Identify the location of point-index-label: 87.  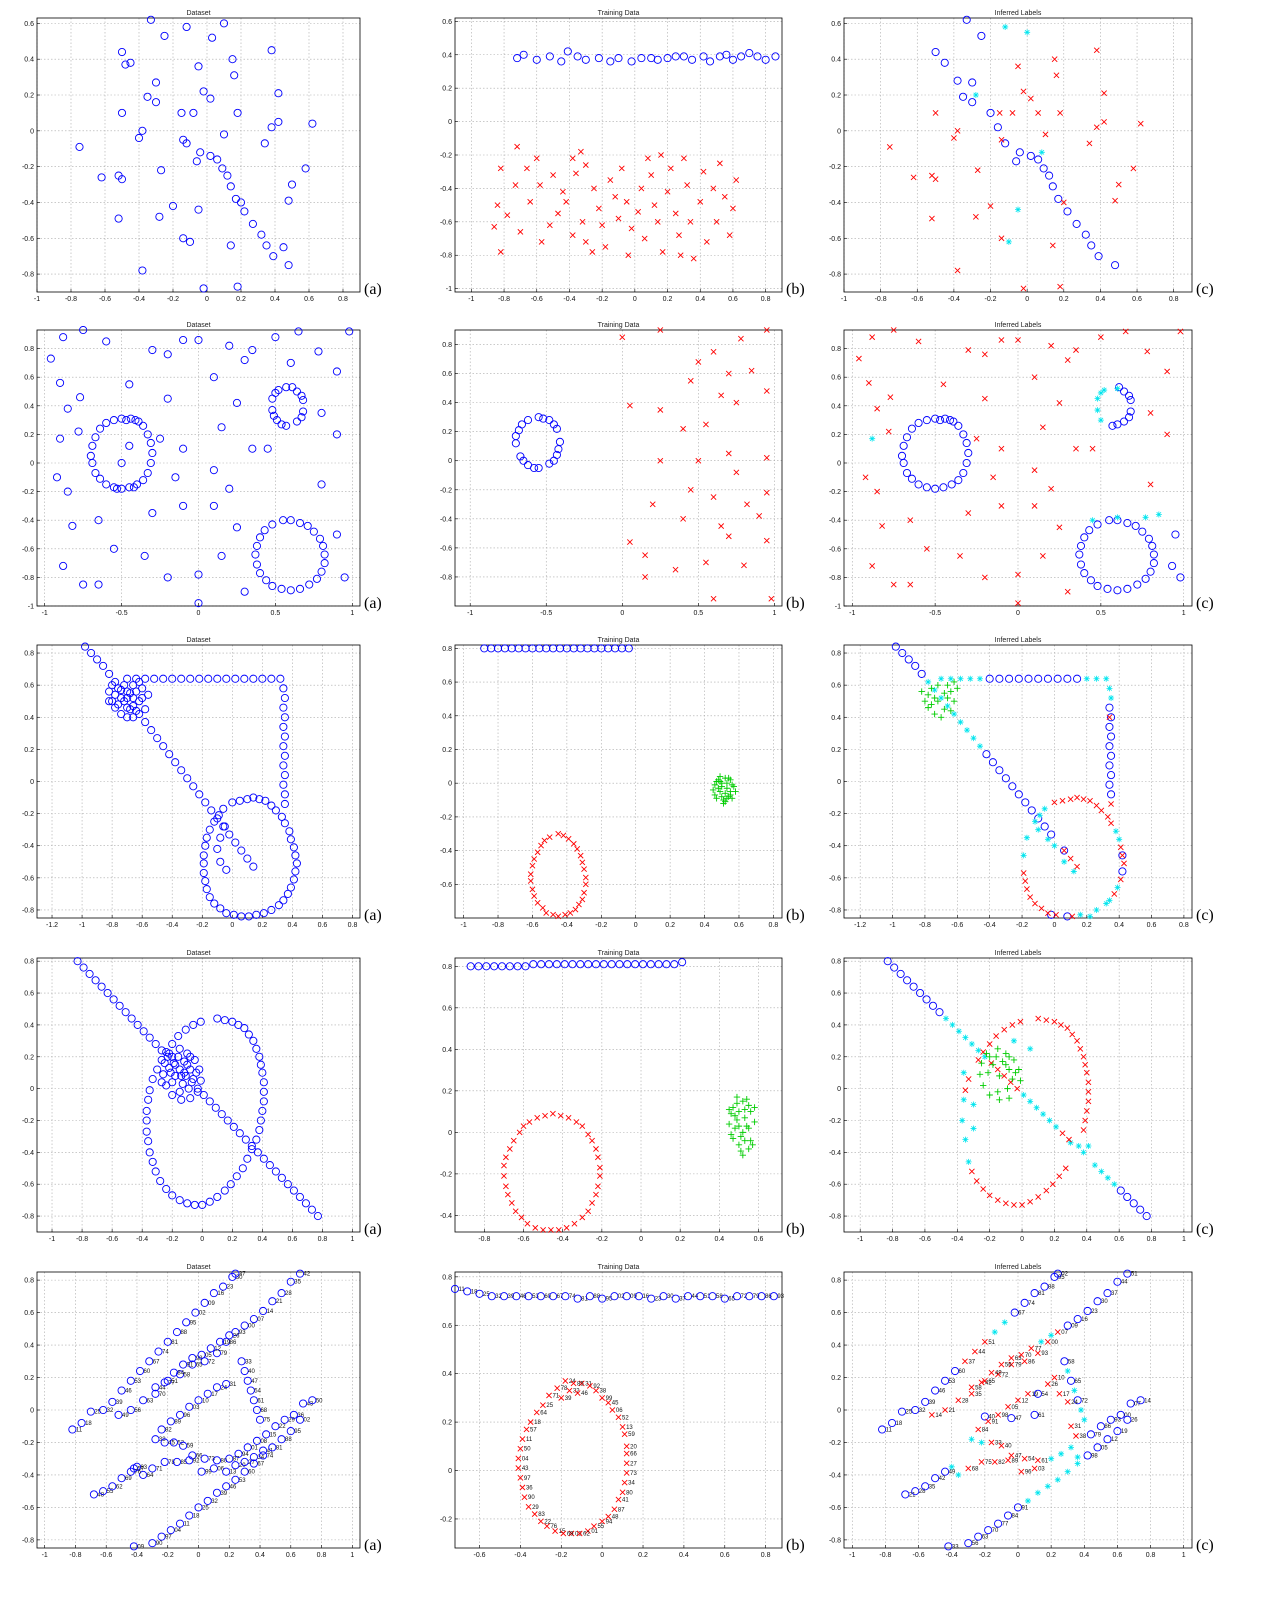
(236, 1460).